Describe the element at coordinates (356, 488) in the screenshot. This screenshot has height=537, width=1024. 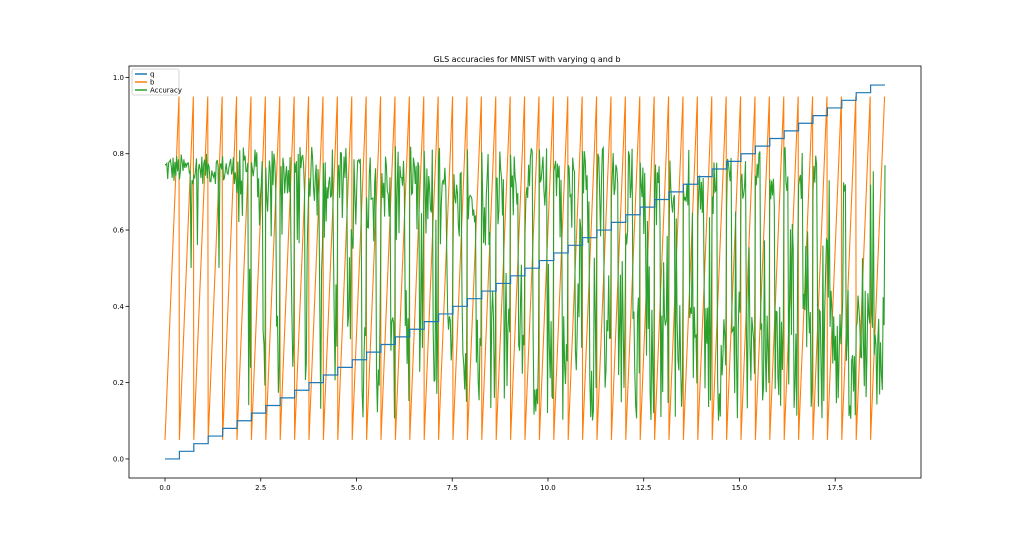
I see `x-tick-label: 5.0` at that location.